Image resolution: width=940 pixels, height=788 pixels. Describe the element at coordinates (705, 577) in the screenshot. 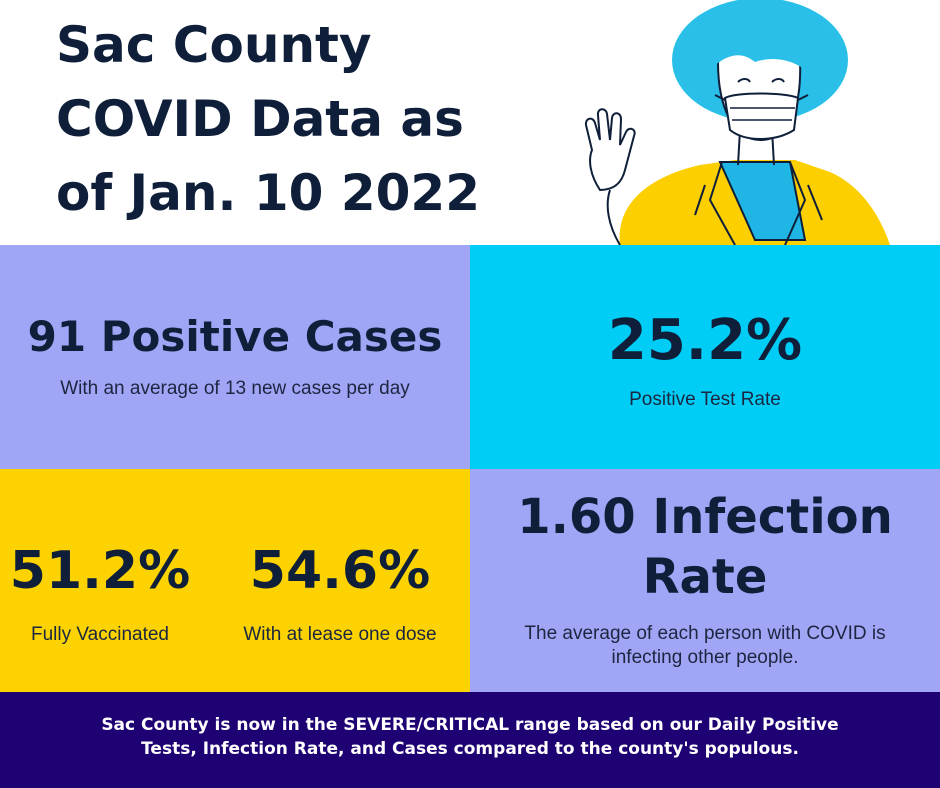

I see `infection-rate-headline-line-2: Rate` at that location.